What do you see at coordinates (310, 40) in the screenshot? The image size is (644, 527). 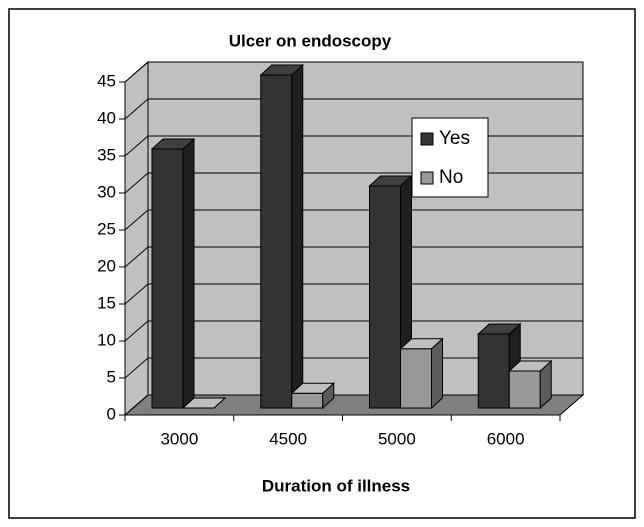 I see `chart-title: Ulcer on endoscopy` at bounding box center [310, 40].